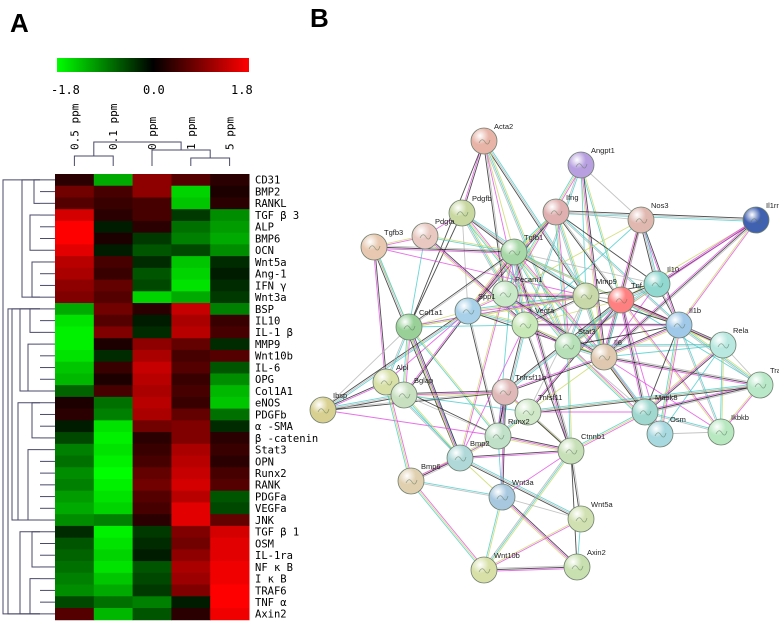  What do you see at coordinates (606, 281) in the screenshot?
I see `network-node-label: Mmp9` at bounding box center [606, 281].